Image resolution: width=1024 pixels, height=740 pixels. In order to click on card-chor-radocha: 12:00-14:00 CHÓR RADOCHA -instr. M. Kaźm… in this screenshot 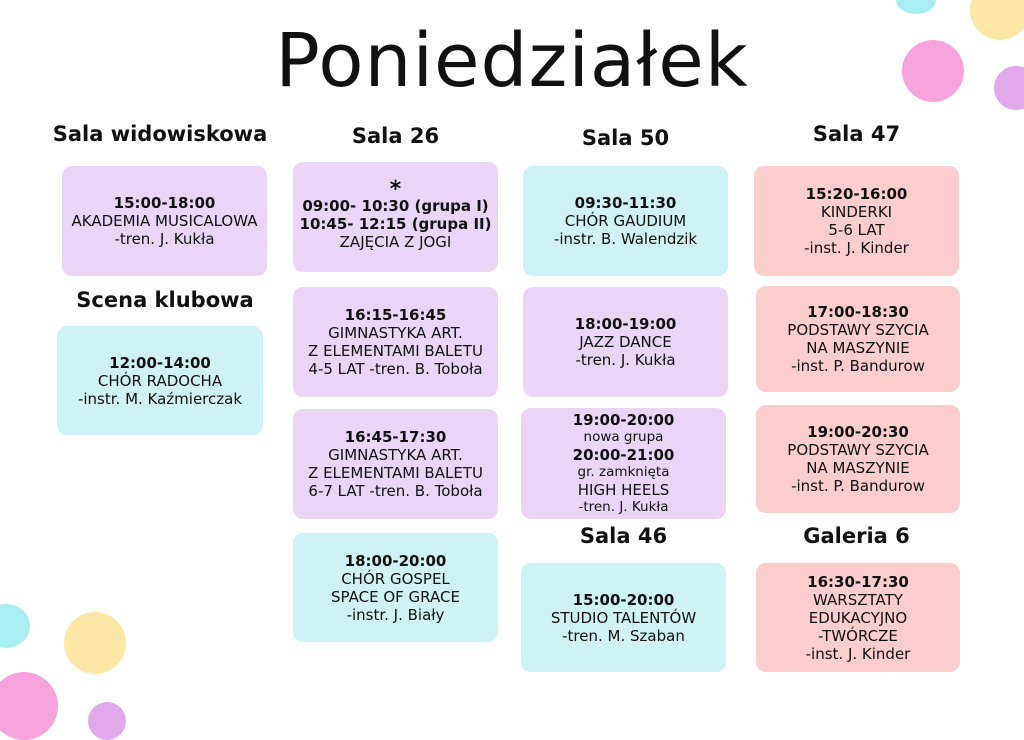, I will do `click(160, 380)`.